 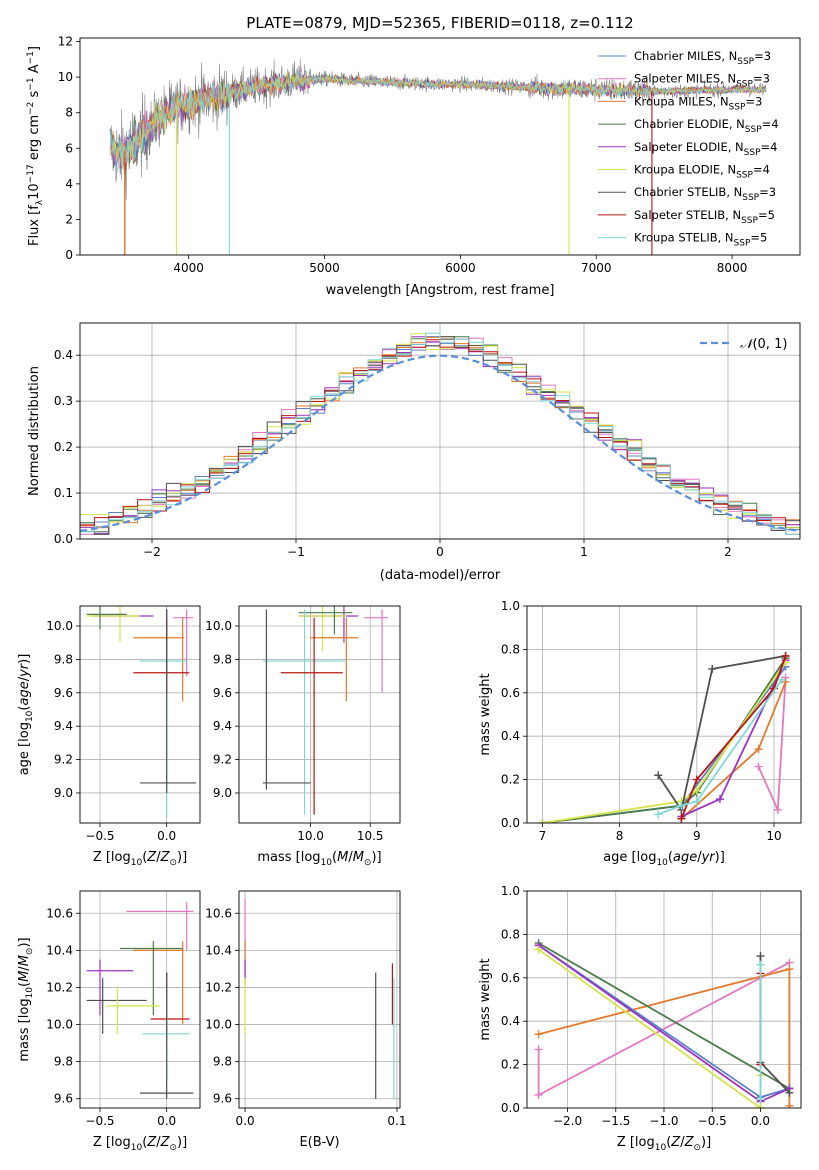 What do you see at coordinates (704, 217) in the screenshot?
I see `salpeter_stelib-legend-label: Salpeter STELIB, NSSP=5` at bounding box center [704, 217].